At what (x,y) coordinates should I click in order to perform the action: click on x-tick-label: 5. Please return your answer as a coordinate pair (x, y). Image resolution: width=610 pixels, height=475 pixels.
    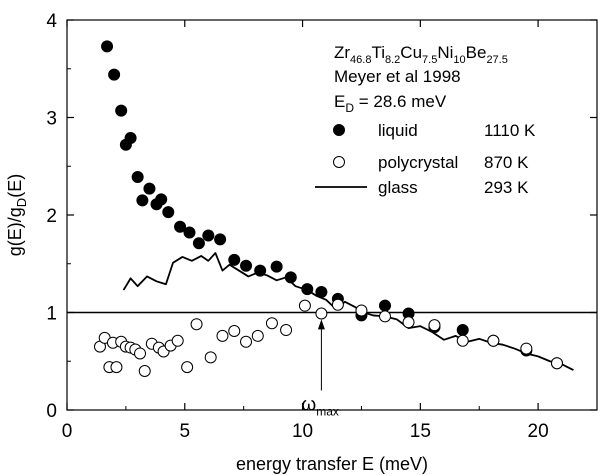
    Looking at the image, I should click on (184, 431).